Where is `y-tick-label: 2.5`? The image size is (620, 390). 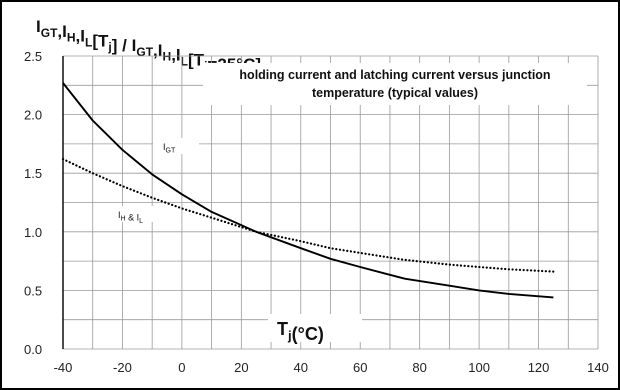
y-tick-label: 2.5 is located at coordinates (33, 56).